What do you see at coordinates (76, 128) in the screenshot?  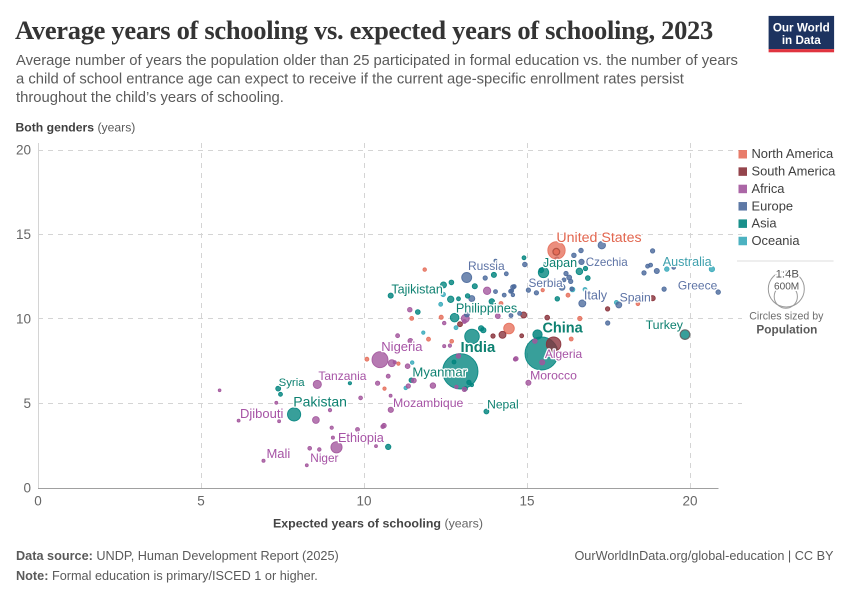 I see `svg-text: Both genders (years)` at bounding box center [76, 128].